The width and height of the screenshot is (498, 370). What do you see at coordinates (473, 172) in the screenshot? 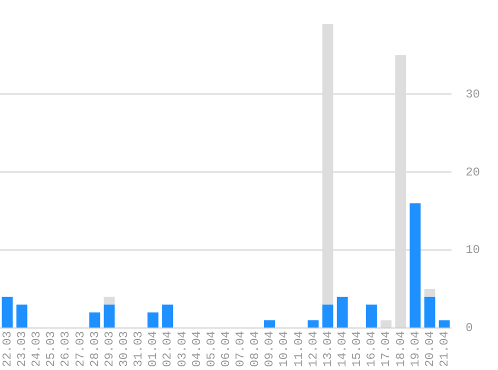
I see `y-tick-label: 20` at bounding box center [473, 172].